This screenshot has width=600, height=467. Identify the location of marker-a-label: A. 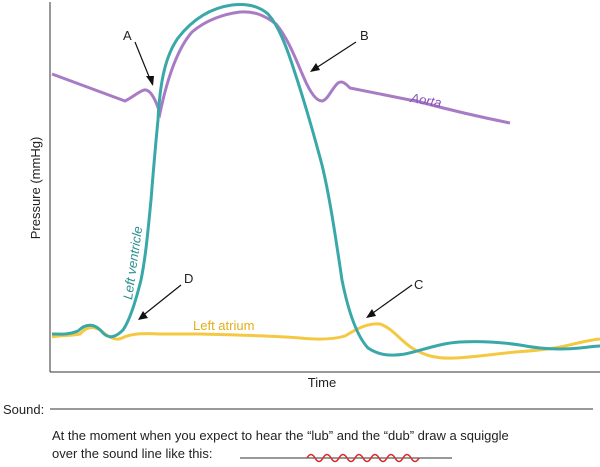
(127, 35).